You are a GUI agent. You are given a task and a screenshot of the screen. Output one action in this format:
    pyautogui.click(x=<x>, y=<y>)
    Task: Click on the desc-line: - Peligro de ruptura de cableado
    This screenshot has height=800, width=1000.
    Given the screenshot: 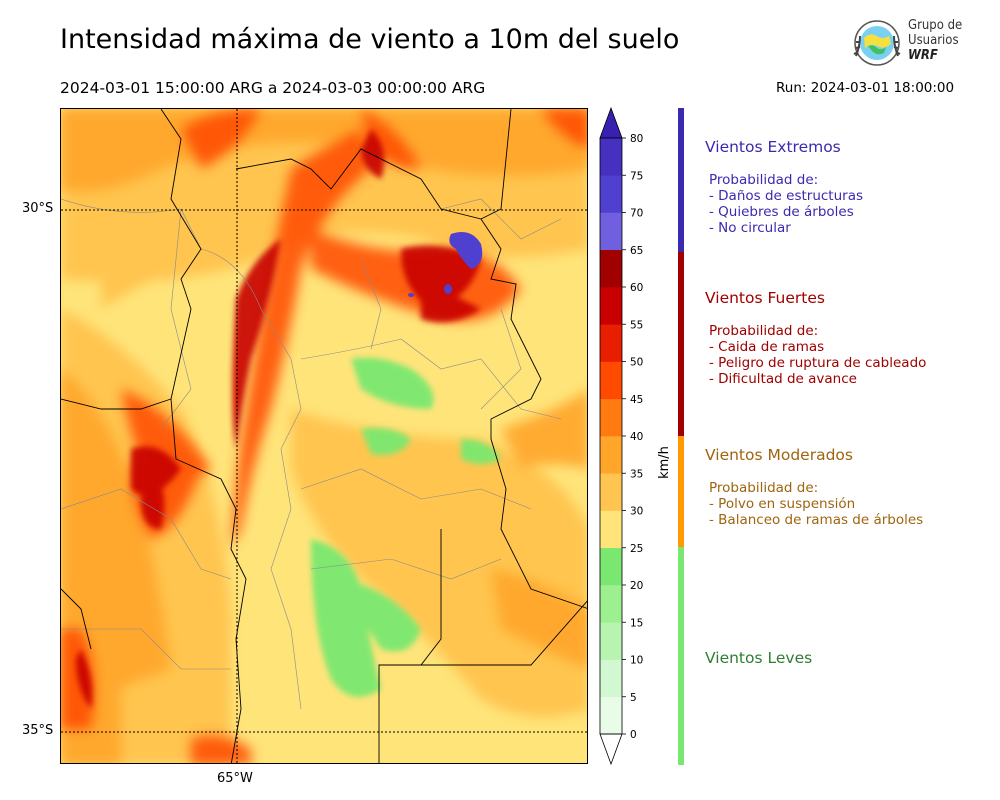 What is the action you would take?
    pyautogui.click(x=818, y=363)
    